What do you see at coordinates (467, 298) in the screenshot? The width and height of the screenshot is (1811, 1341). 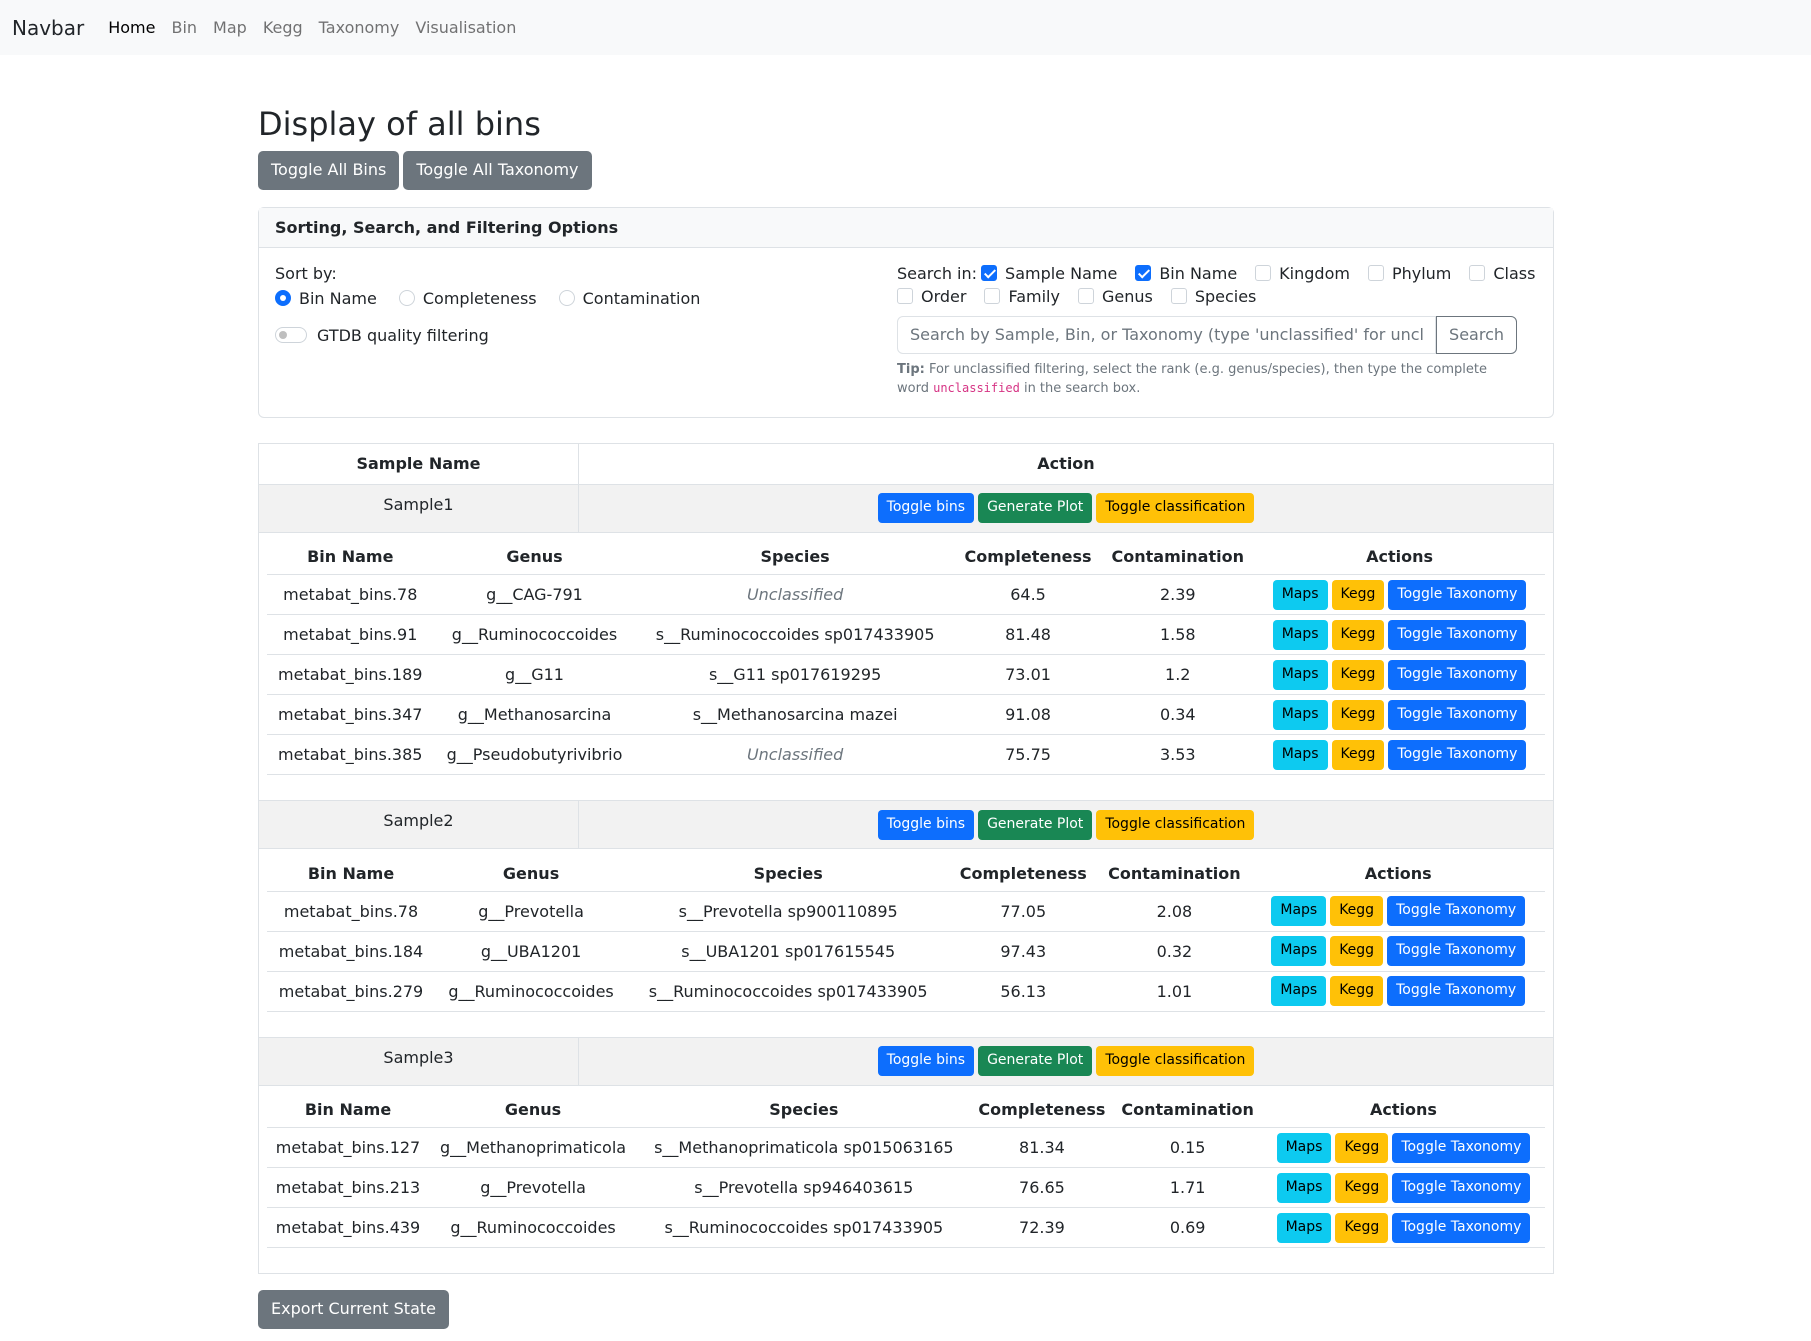 I see `sort-radio-completeness: Completeness` at bounding box center [467, 298].